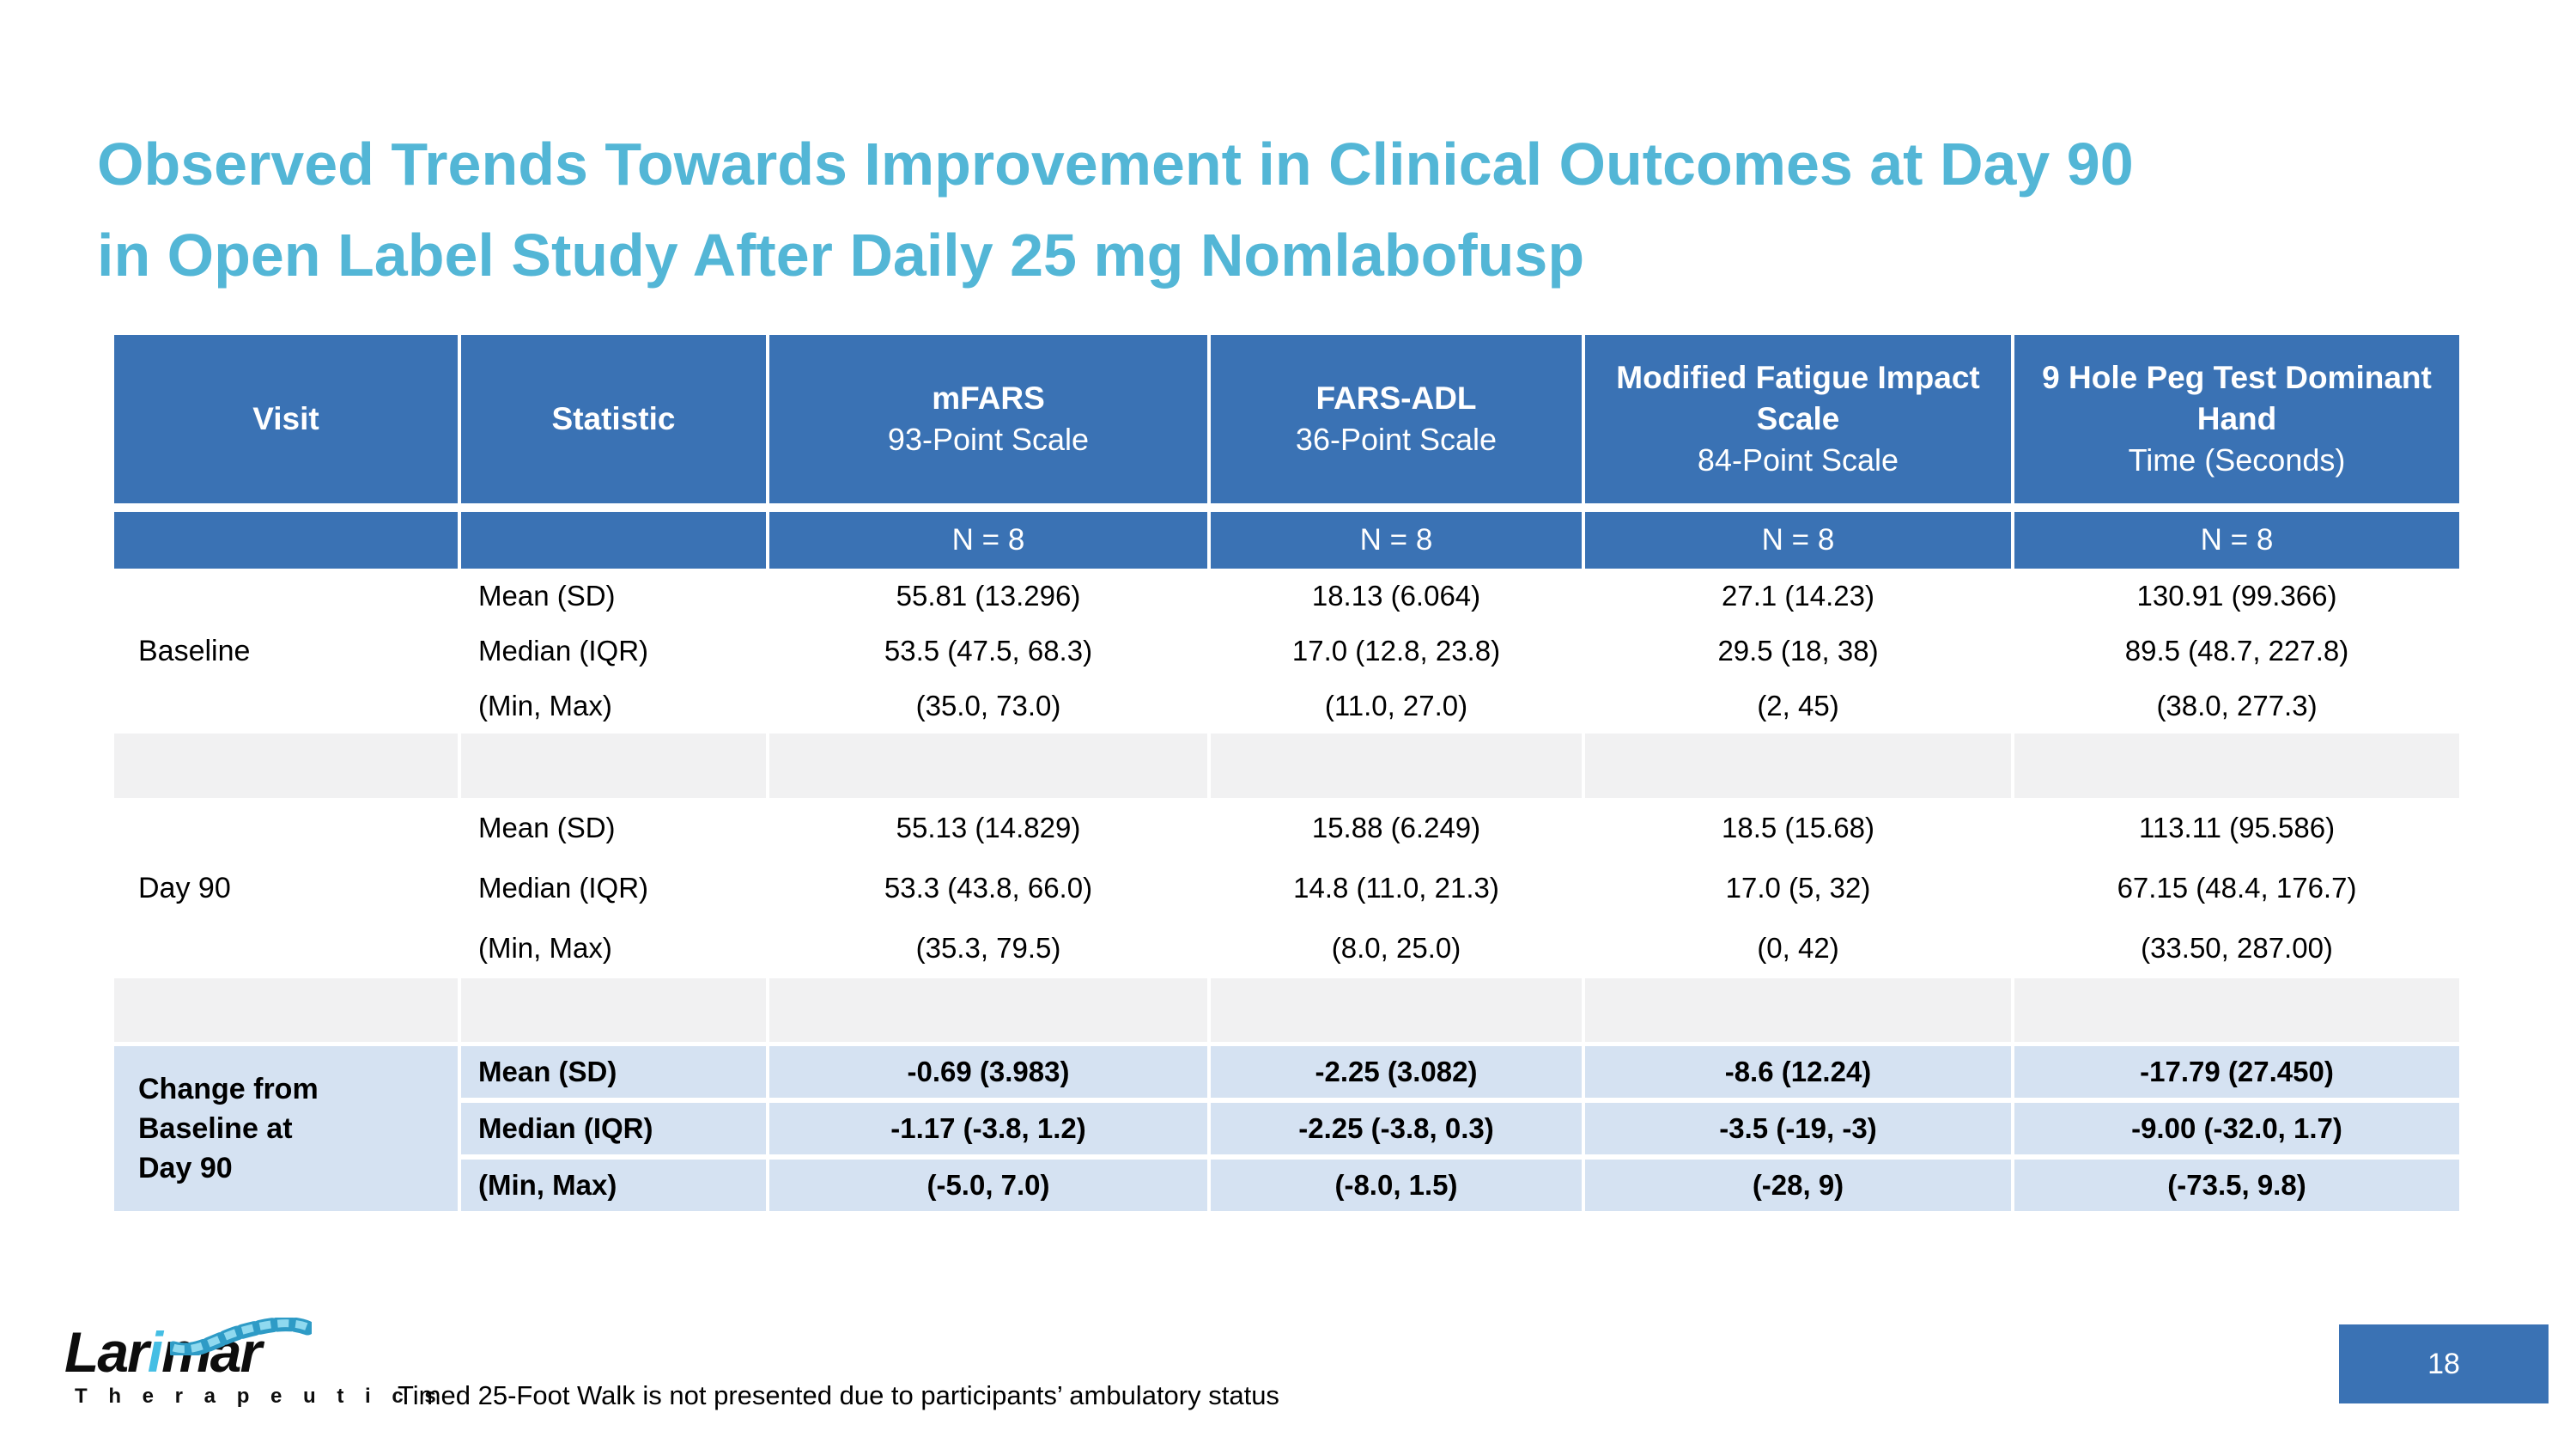 The height and width of the screenshot is (1449, 2576). I want to click on value-cell: 15.88 (6.249), so click(1396, 827).